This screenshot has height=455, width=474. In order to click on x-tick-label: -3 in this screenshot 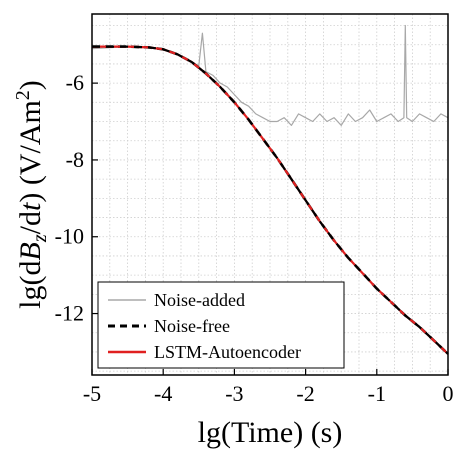, I will do `click(234, 393)`.